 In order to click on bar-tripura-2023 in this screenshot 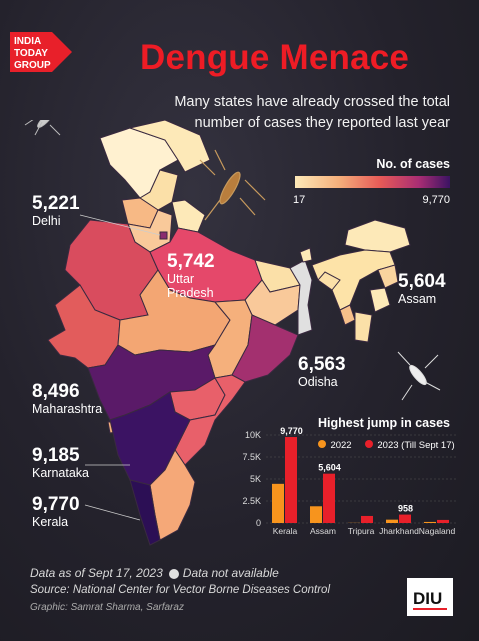, I will do `click(367, 519)`.